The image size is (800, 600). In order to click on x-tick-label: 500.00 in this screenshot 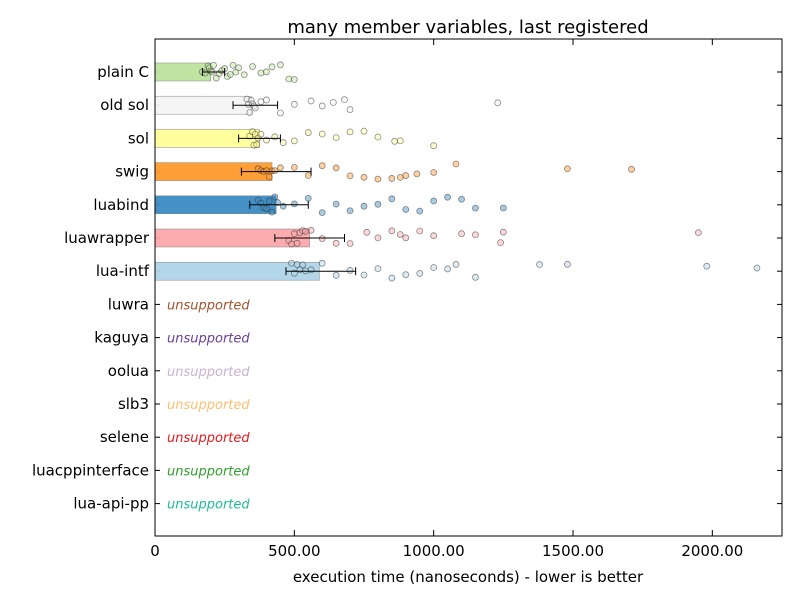, I will do `click(294, 551)`.